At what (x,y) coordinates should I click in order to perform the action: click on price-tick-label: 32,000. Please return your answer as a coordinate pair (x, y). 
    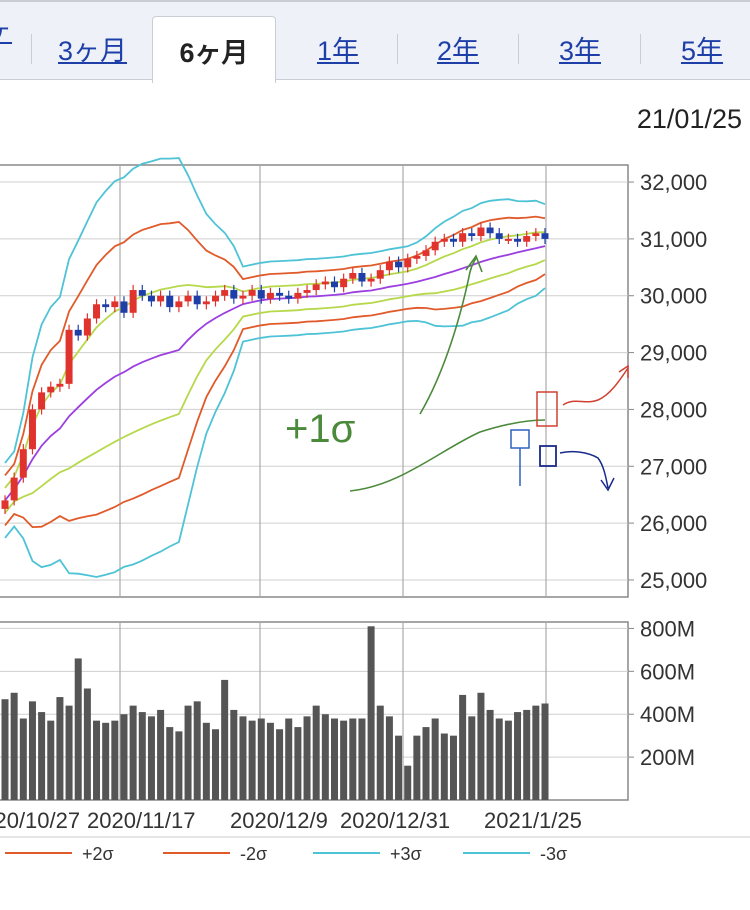
    Looking at the image, I should click on (673, 182).